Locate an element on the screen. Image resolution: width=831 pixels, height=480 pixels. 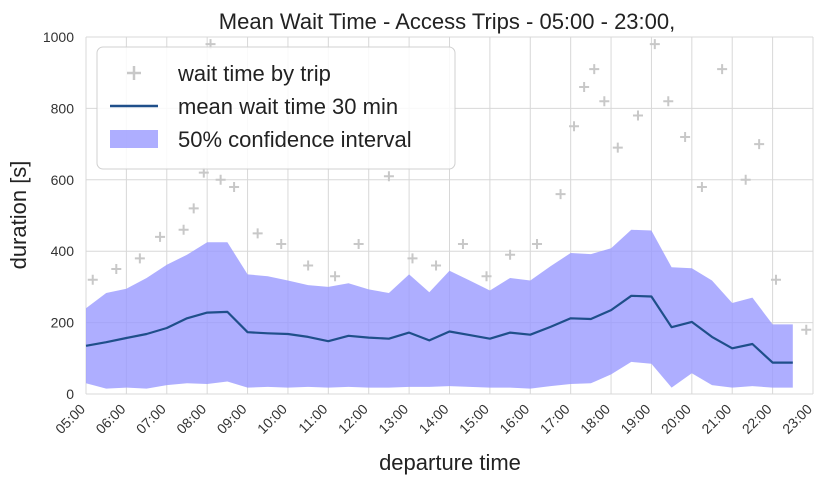
y-tick-label: 1000 is located at coordinates (58, 37).